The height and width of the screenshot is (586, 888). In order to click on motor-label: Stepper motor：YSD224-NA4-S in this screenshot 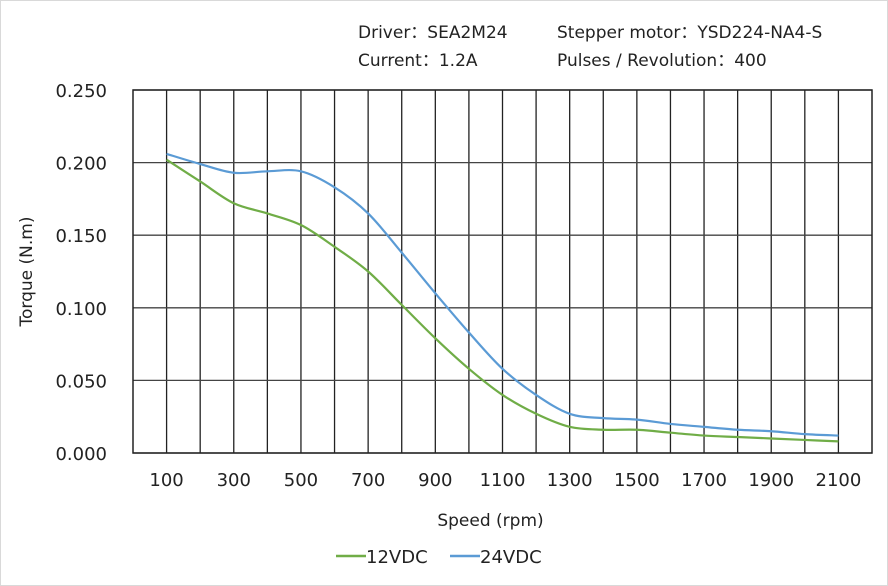, I will do `click(690, 33)`.